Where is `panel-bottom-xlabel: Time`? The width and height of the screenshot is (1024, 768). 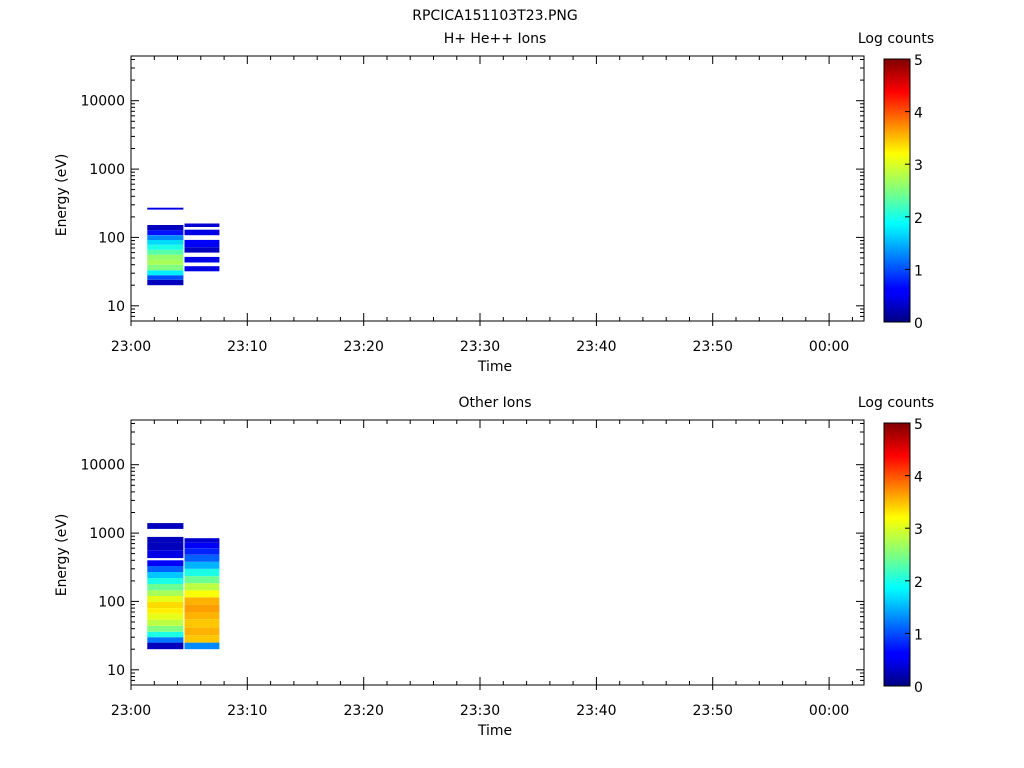
panel-bottom-xlabel: Time is located at coordinates (494, 731).